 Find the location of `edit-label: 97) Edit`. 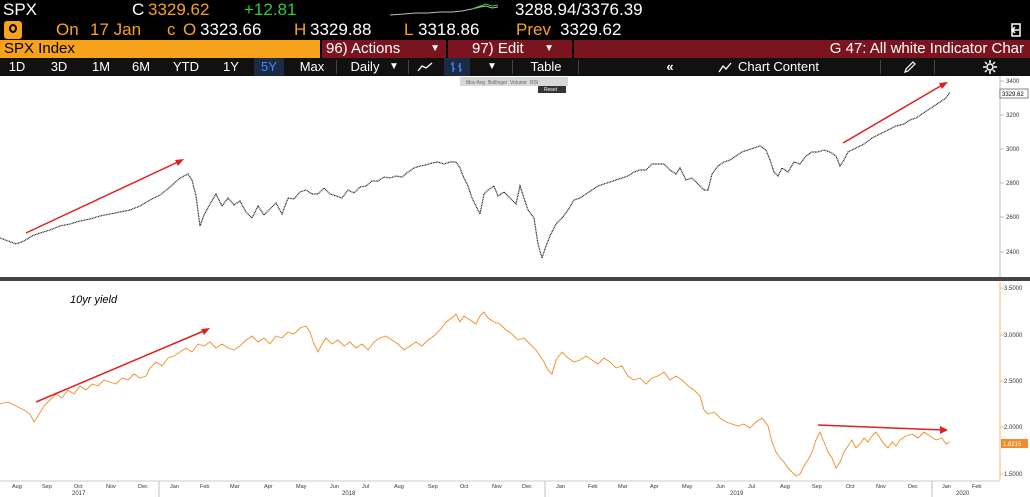

edit-label: 97) Edit is located at coordinates (498, 48).